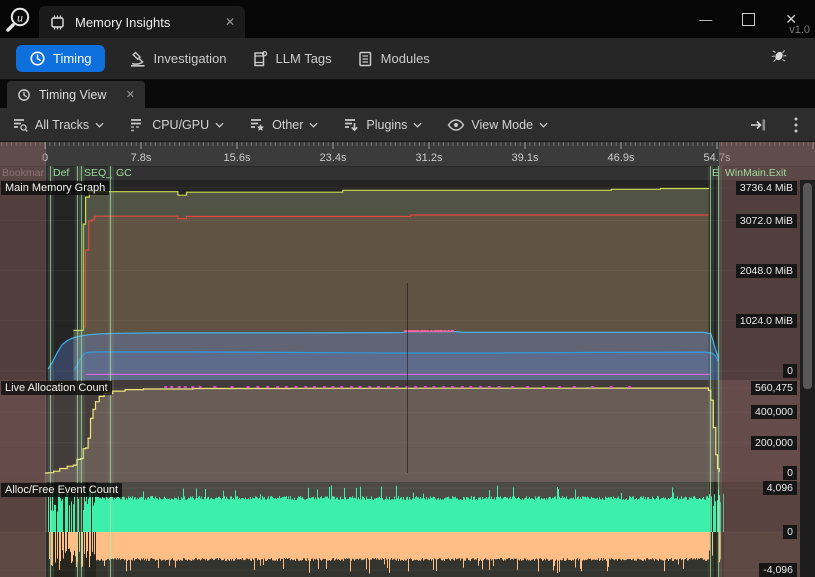 The image size is (815, 577). Describe the element at coordinates (766, 271) in the screenshot. I see `axis-value-chip: 2048.0 MiB` at that location.